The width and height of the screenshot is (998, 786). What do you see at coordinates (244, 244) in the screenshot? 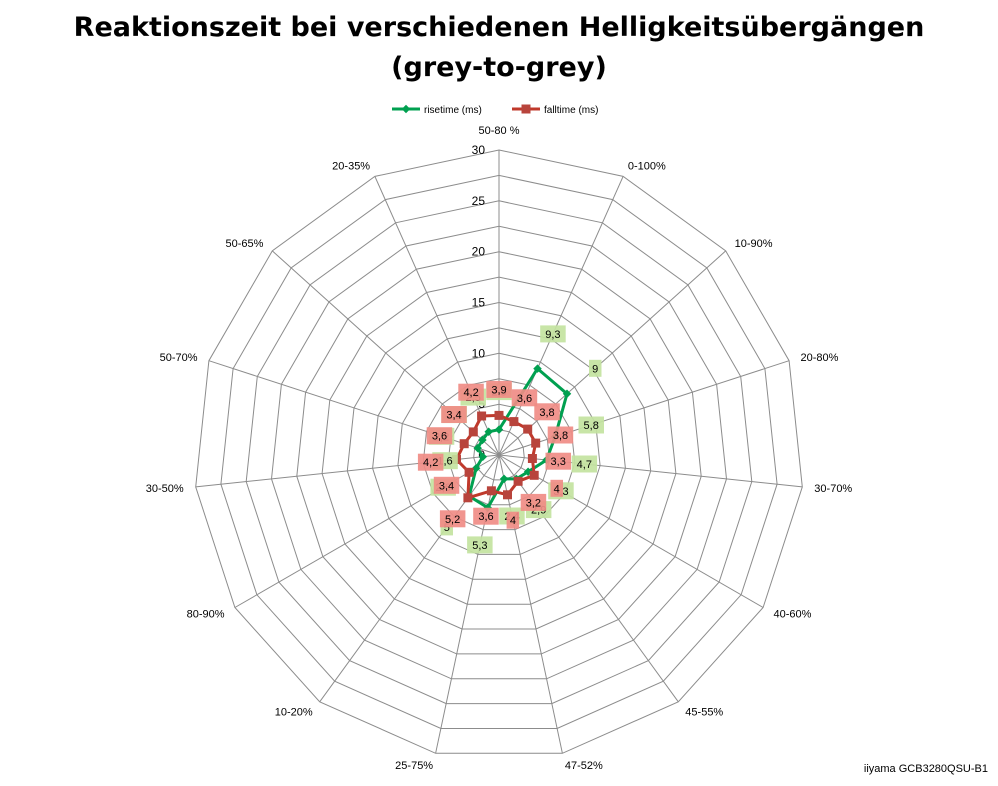
I see `axis-label: 50-65%` at bounding box center [244, 244].